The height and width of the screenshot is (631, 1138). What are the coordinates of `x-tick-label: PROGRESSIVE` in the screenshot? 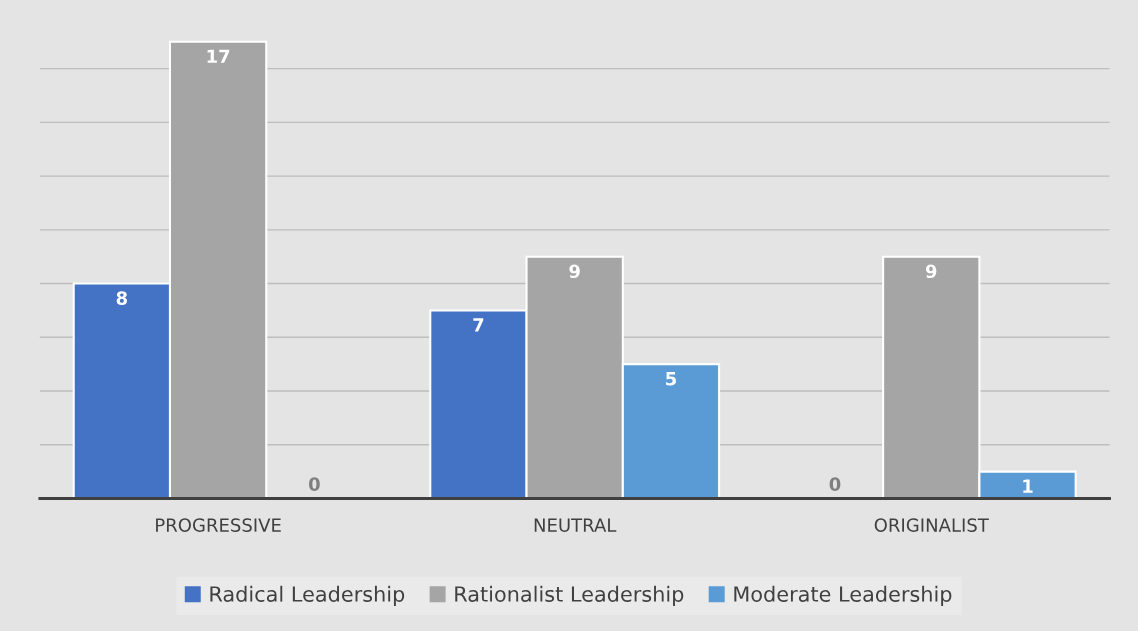 It's located at (218, 525).